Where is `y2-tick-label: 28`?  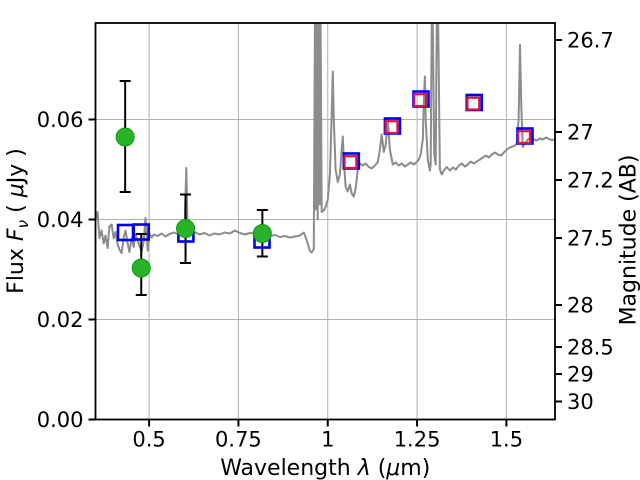 y2-tick-label: 28 is located at coordinates (580, 306).